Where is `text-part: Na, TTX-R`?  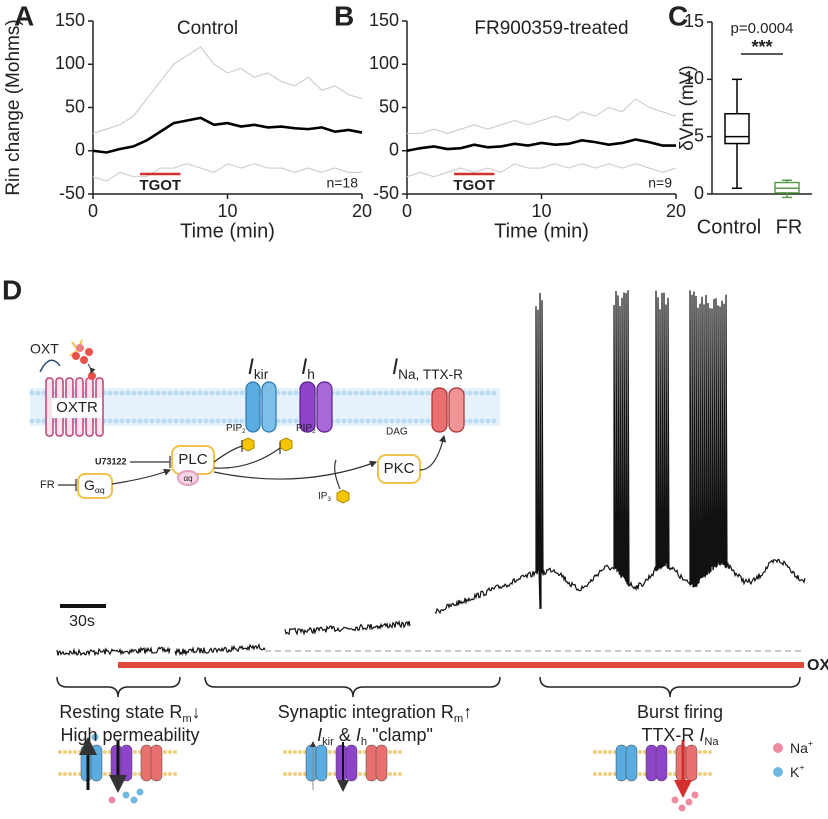
text-part: Na, TTX-R is located at coordinates (430, 374).